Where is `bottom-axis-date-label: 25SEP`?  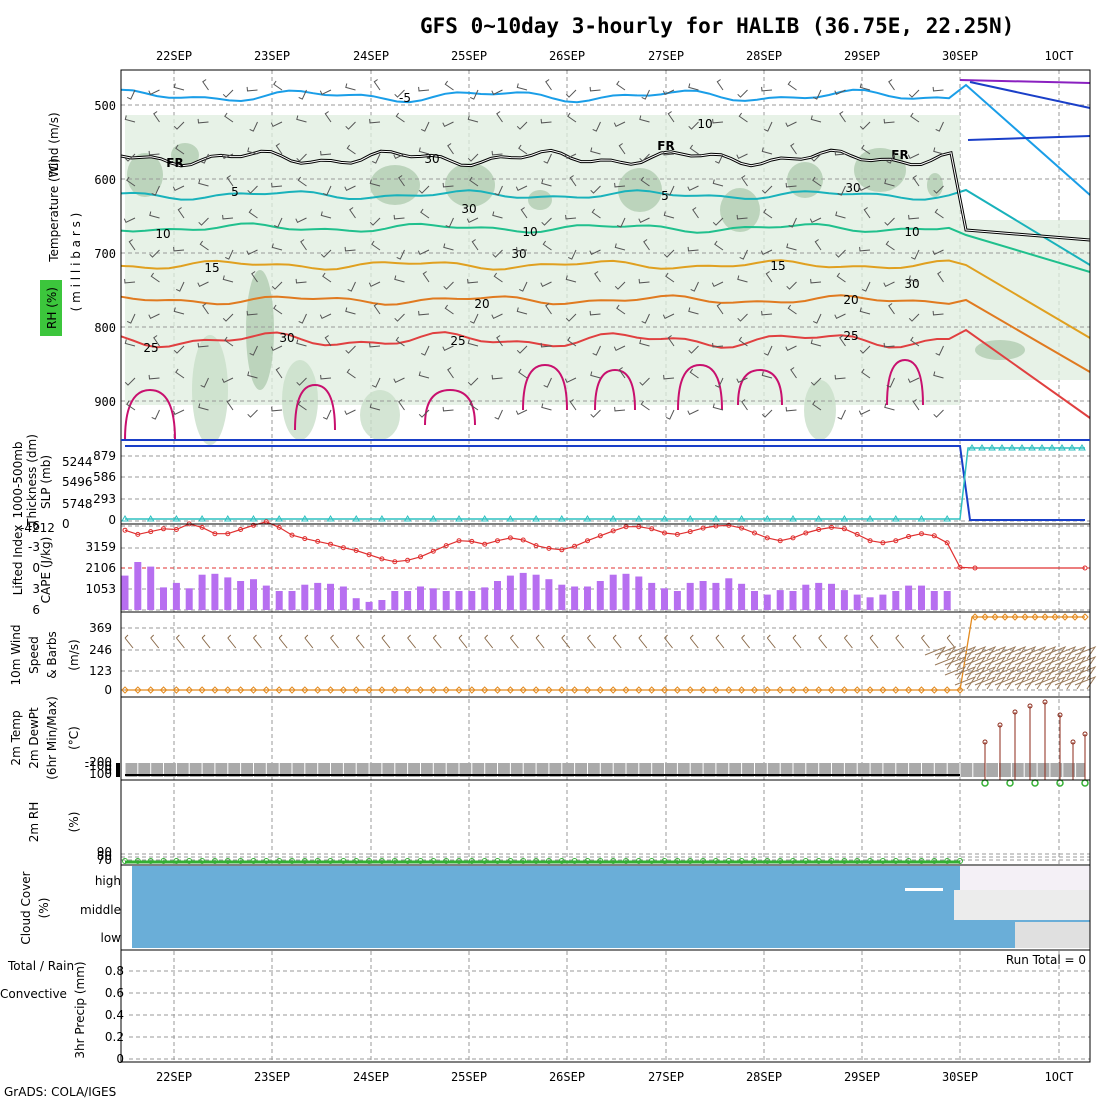
bottom-axis-date-label: 25SEP is located at coordinates (469, 1077).